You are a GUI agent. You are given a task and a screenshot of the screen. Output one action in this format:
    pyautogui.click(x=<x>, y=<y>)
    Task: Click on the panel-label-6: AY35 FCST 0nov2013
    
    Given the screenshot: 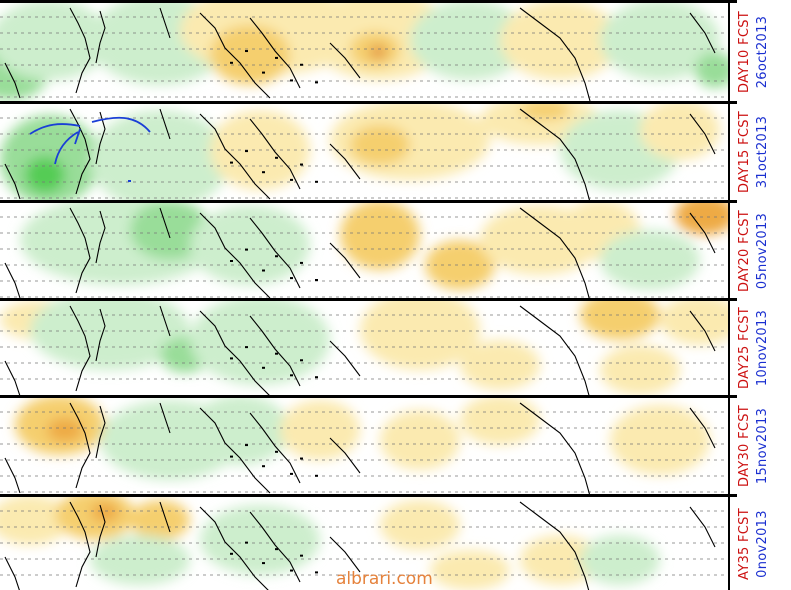 What is the action you would take?
    pyautogui.click(x=761, y=543)
    